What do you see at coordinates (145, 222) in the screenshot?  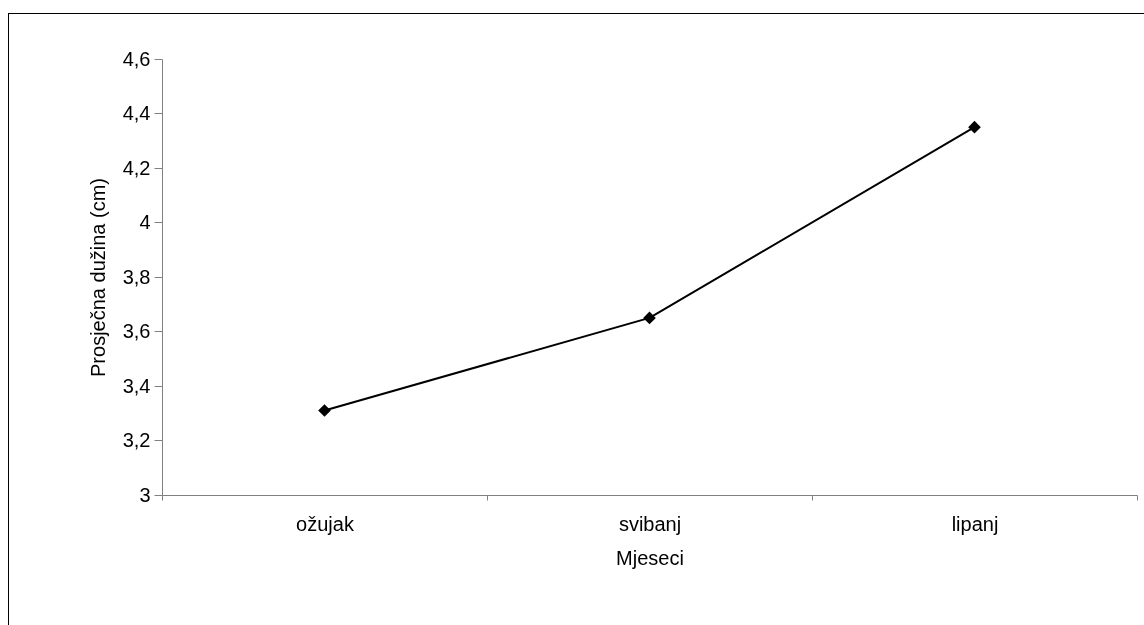 I see `y-tick-label: 4` at bounding box center [145, 222].